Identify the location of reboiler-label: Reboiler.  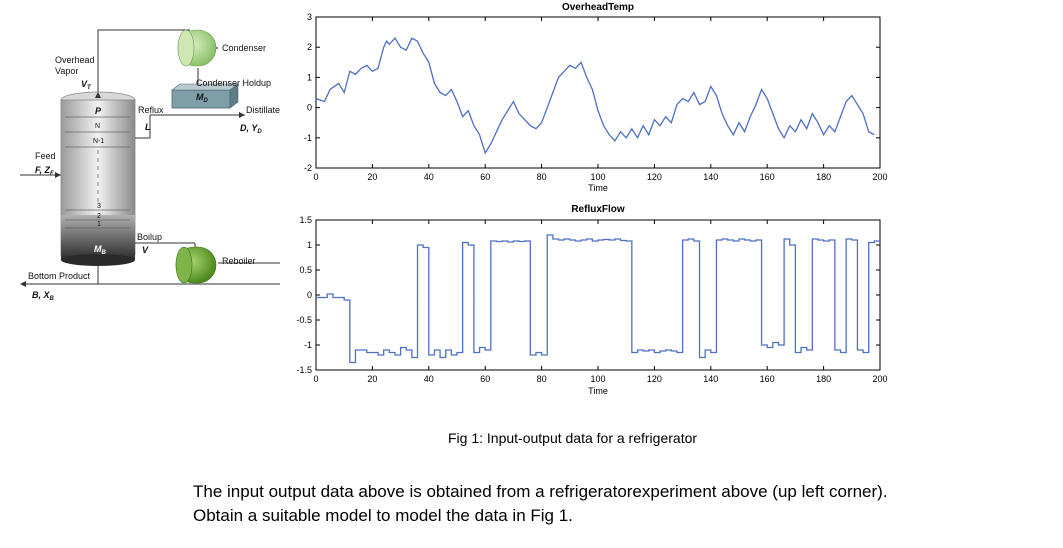
(239, 261).